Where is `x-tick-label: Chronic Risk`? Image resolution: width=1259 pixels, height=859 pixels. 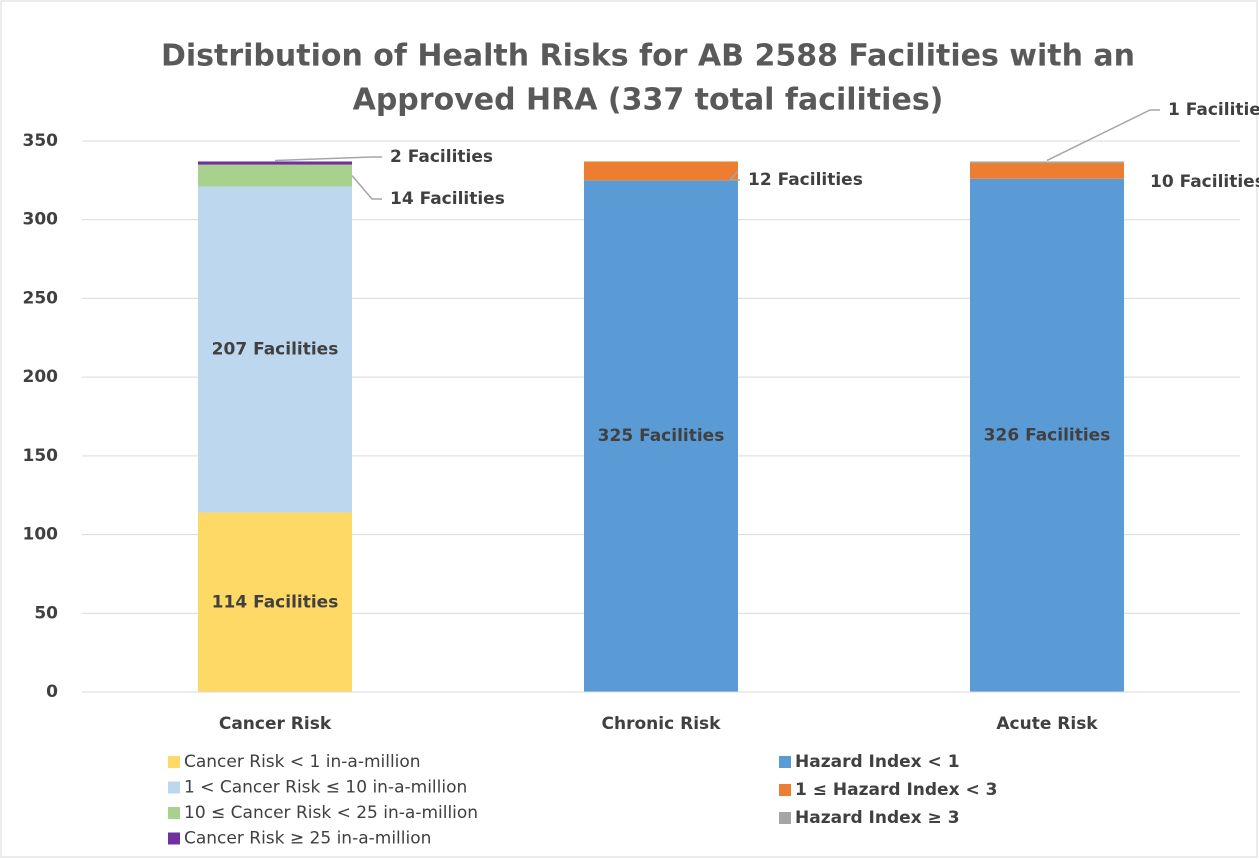 x-tick-label: Chronic Risk is located at coordinates (662, 724).